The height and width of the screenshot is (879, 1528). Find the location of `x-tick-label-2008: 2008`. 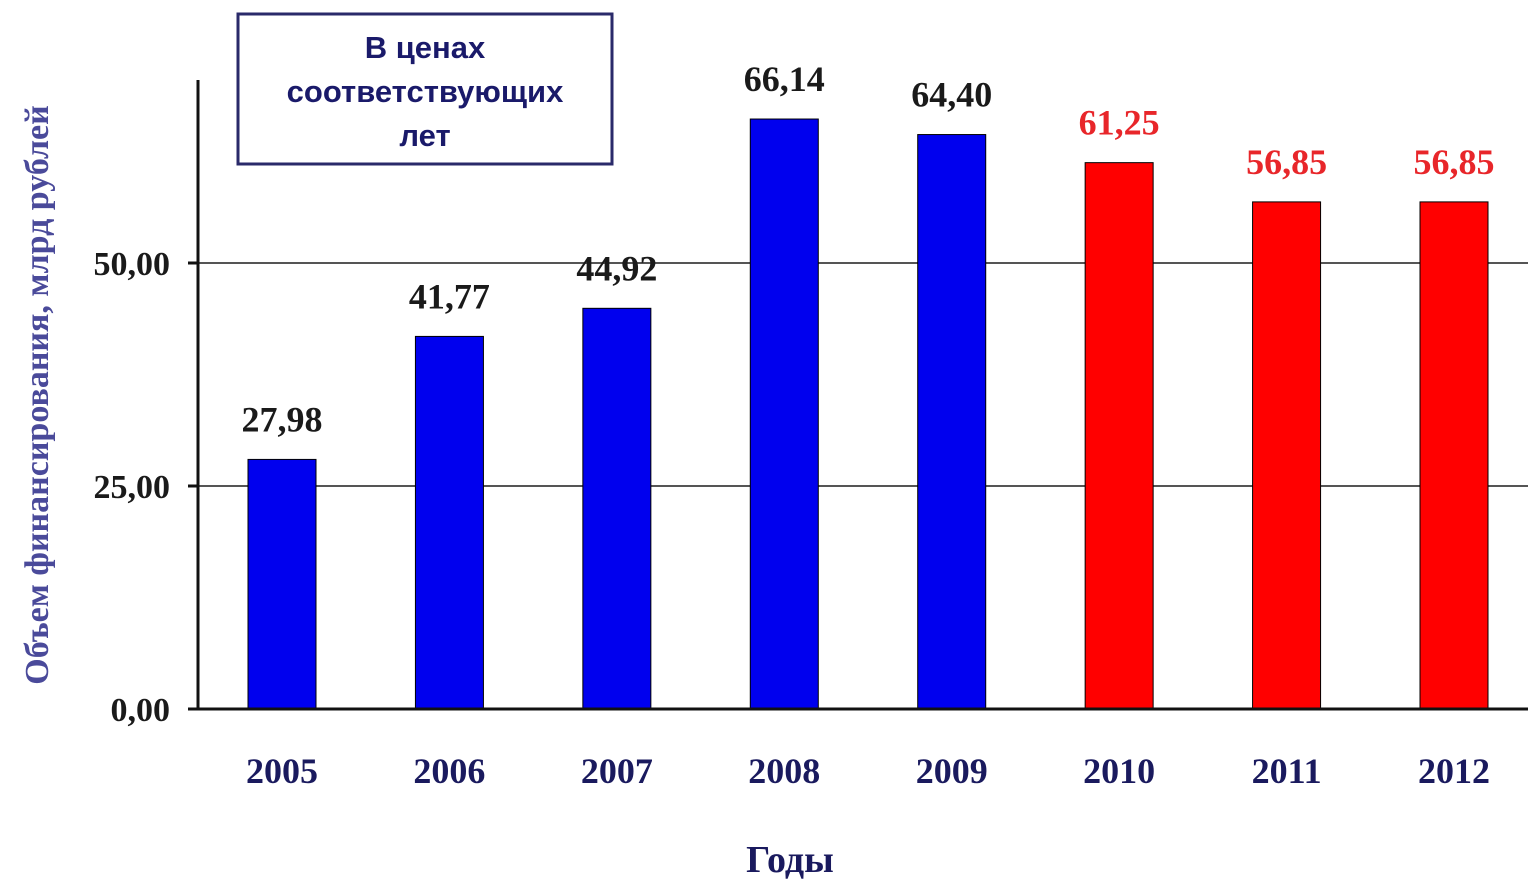

x-tick-label-2008: 2008 is located at coordinates (784, 771).